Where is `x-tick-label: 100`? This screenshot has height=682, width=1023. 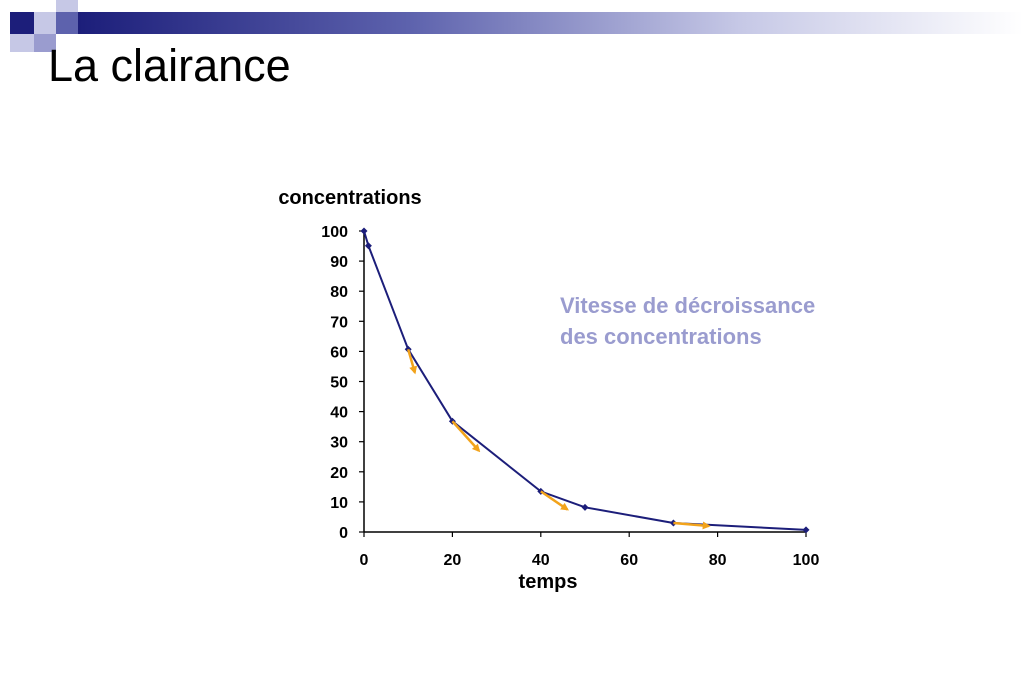 x-tick-label: 100 is located at coordinates (806, 560).